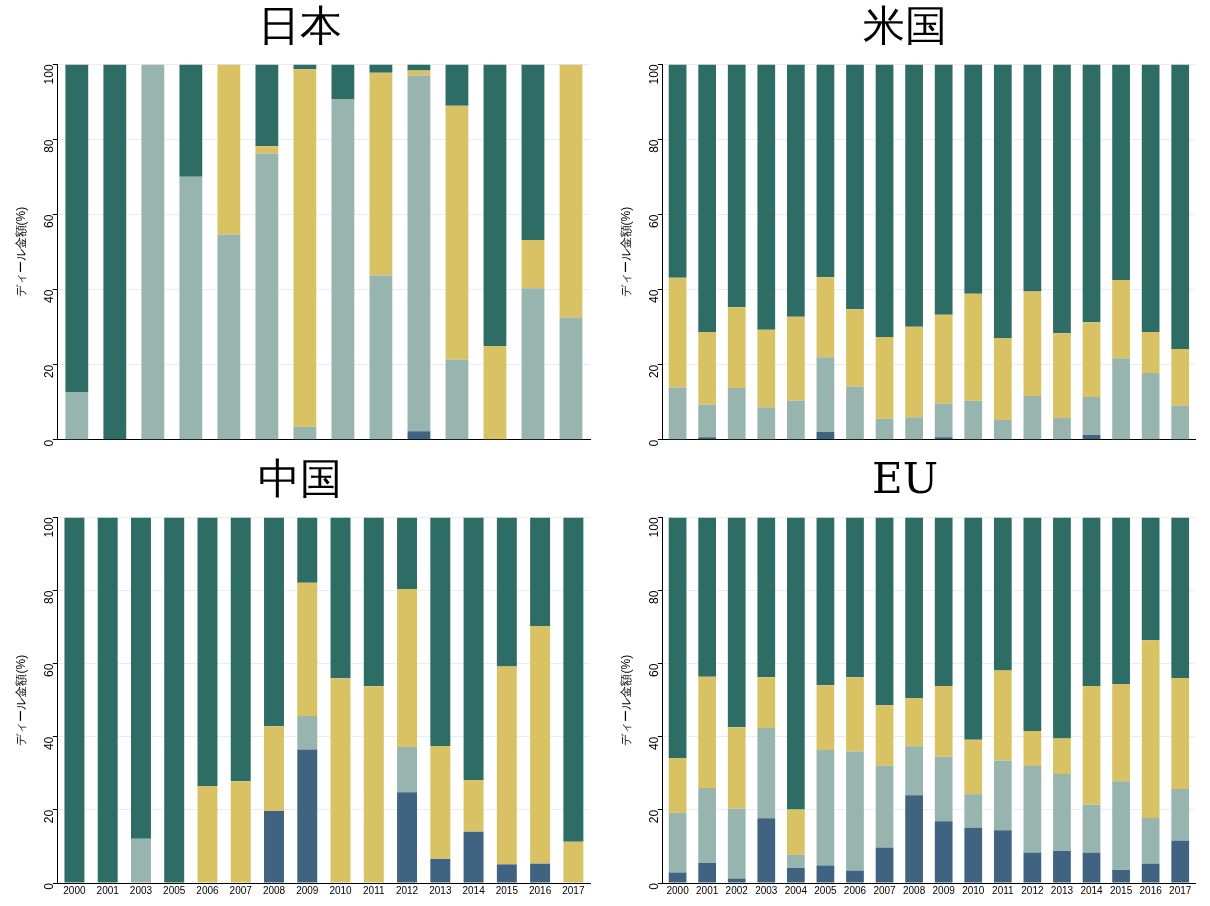 This screenshot has height=906, width=1210. What do you see at coordinates (905, 479) in the screenshot?
I see `chart-title: EU` at bounding box center [905, 479].